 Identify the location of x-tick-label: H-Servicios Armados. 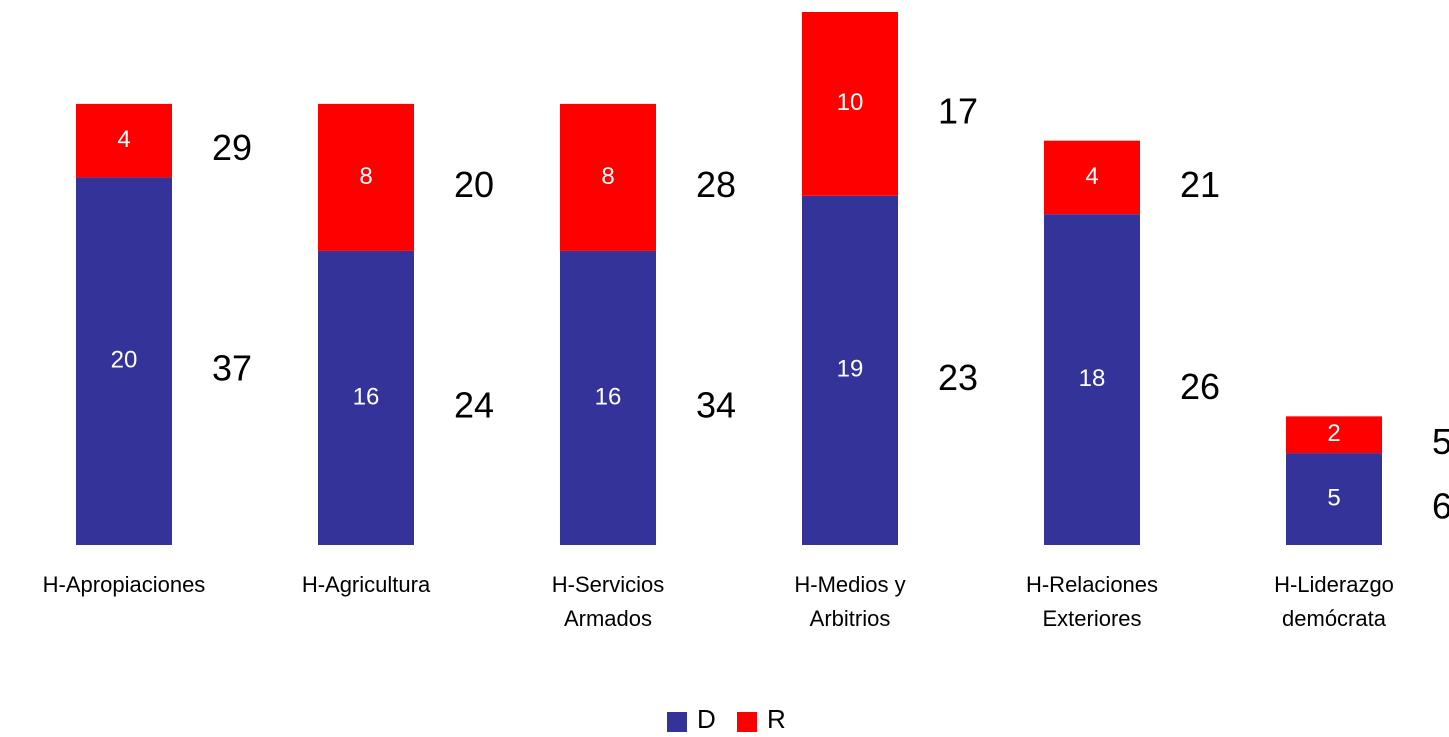
(608, 601).